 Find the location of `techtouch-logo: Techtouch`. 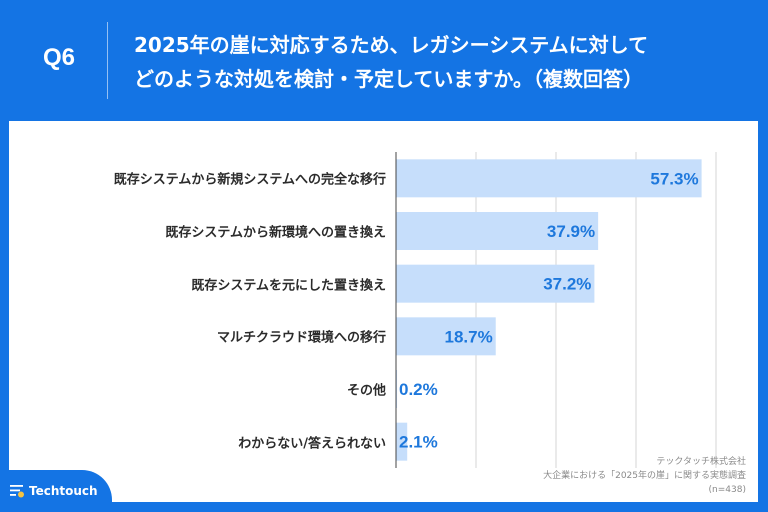

techtouch-logo: Techtouch is located at coordinates (54, 491).